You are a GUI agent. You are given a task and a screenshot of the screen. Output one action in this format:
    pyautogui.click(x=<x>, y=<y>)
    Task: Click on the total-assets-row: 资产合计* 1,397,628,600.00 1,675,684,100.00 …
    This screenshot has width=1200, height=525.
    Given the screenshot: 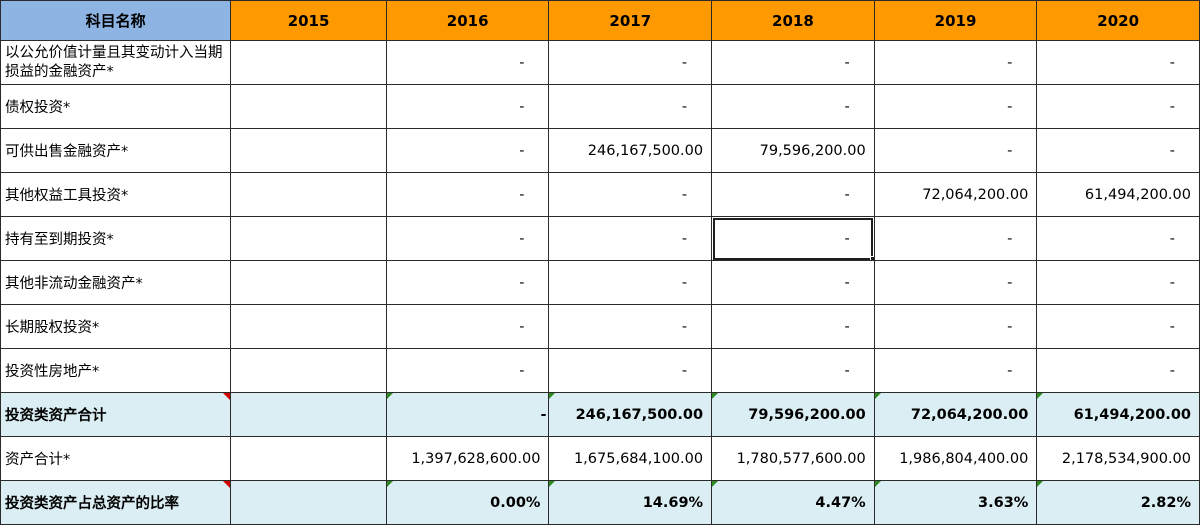 What is the action you would take?
    pyautogui.click(x=600, y=458)
    